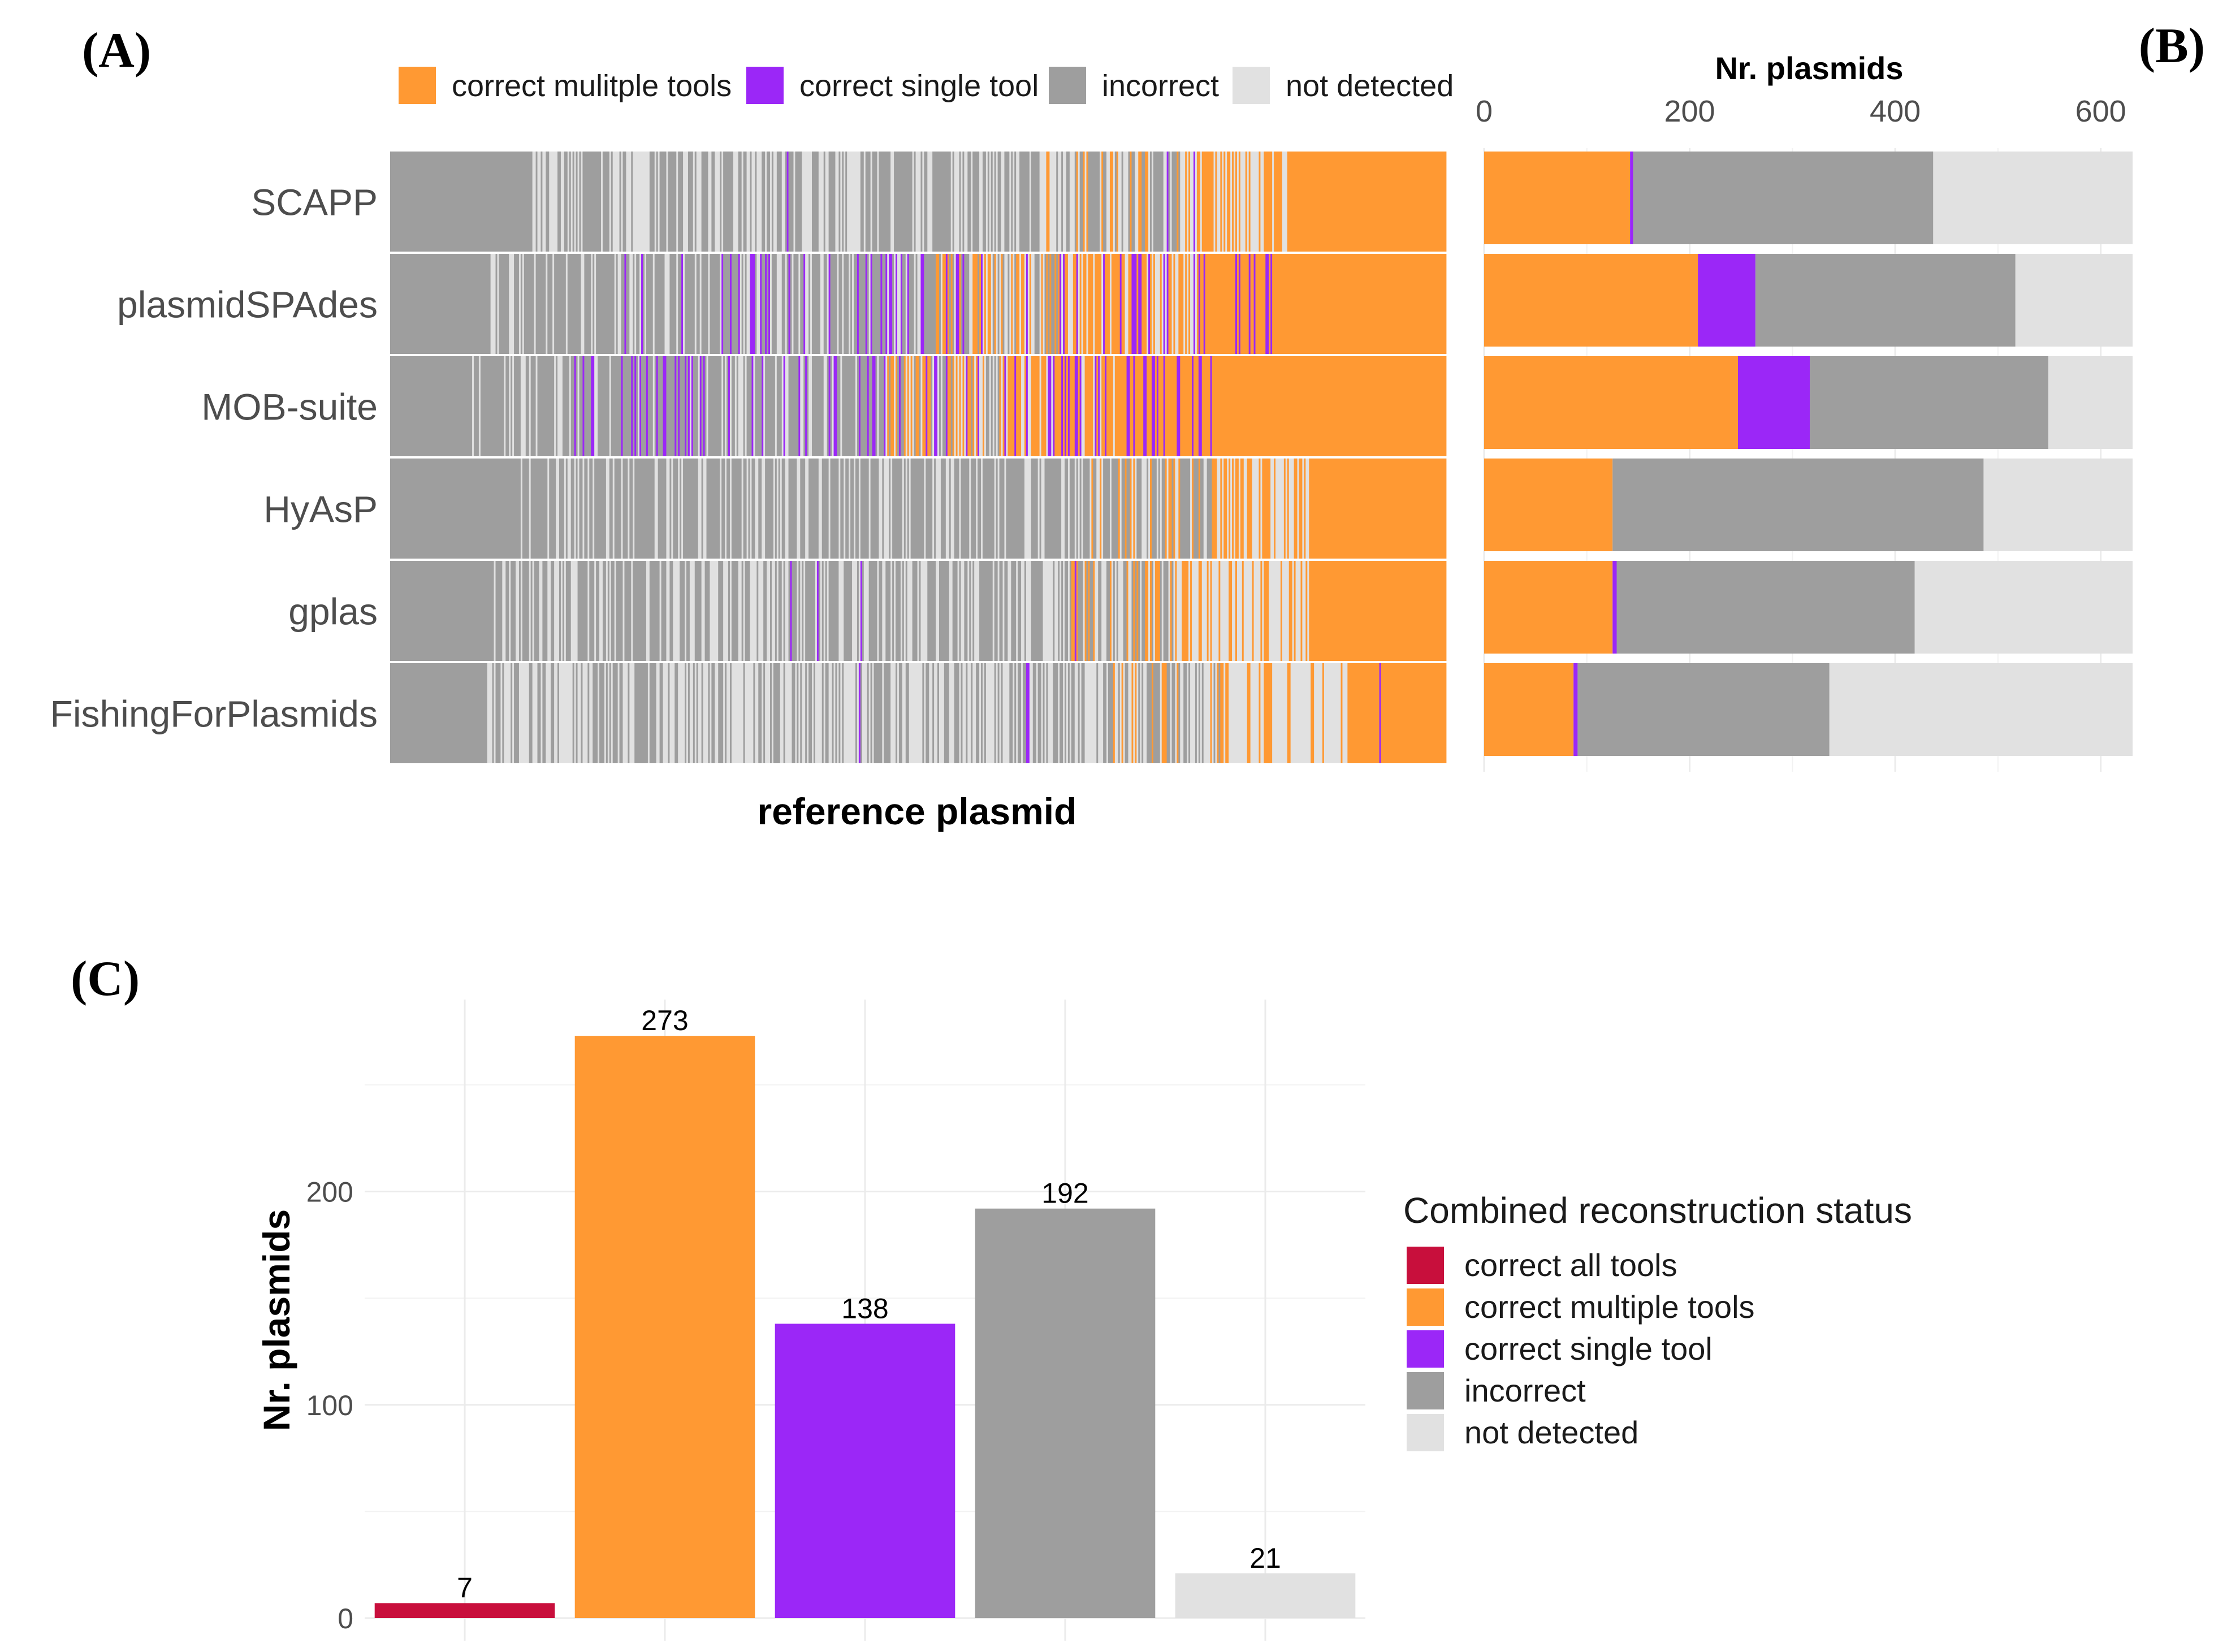  What do you see at coordinates (276, 1320) in the screenshot?
I see `panel-c-y-axis-label: Nr. plasmids` at bounding box center [276, 1320].